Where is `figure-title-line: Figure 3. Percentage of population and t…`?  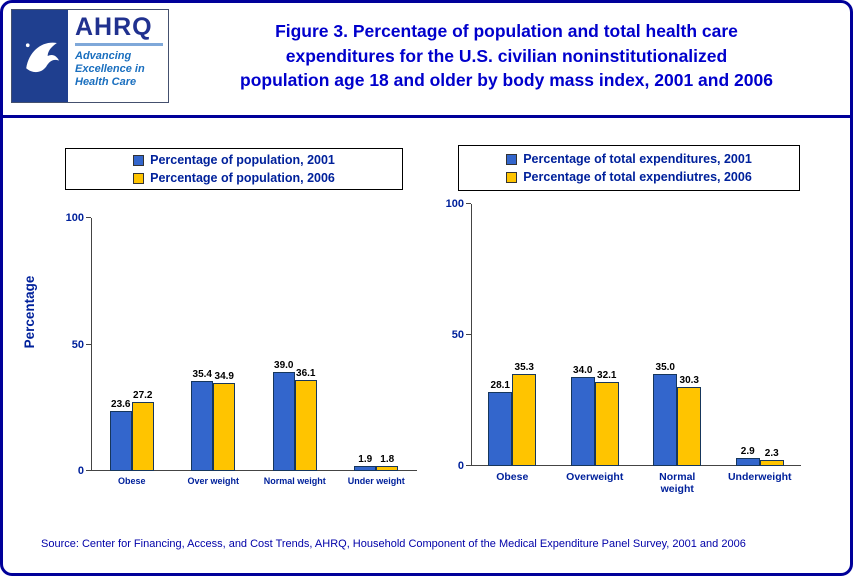
figure-title-line: Figure 3. Percentage of population and t… is located at coordinates (506, 31).